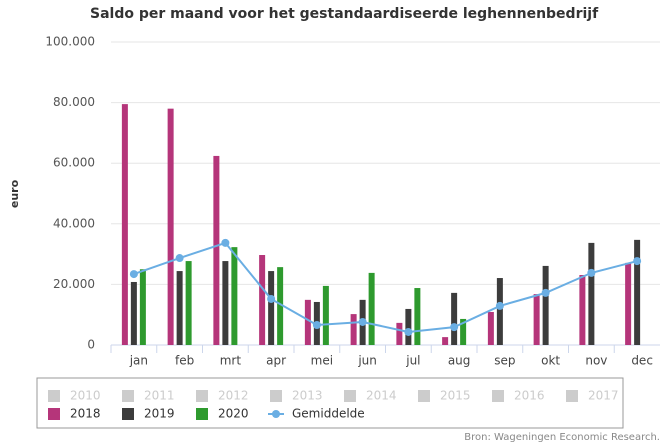 This screenshot has width=670, height=445. What do you see at coordinates (276, 414) in the screenshot?
I see `legend-marker` at bounding box center [276, 414].